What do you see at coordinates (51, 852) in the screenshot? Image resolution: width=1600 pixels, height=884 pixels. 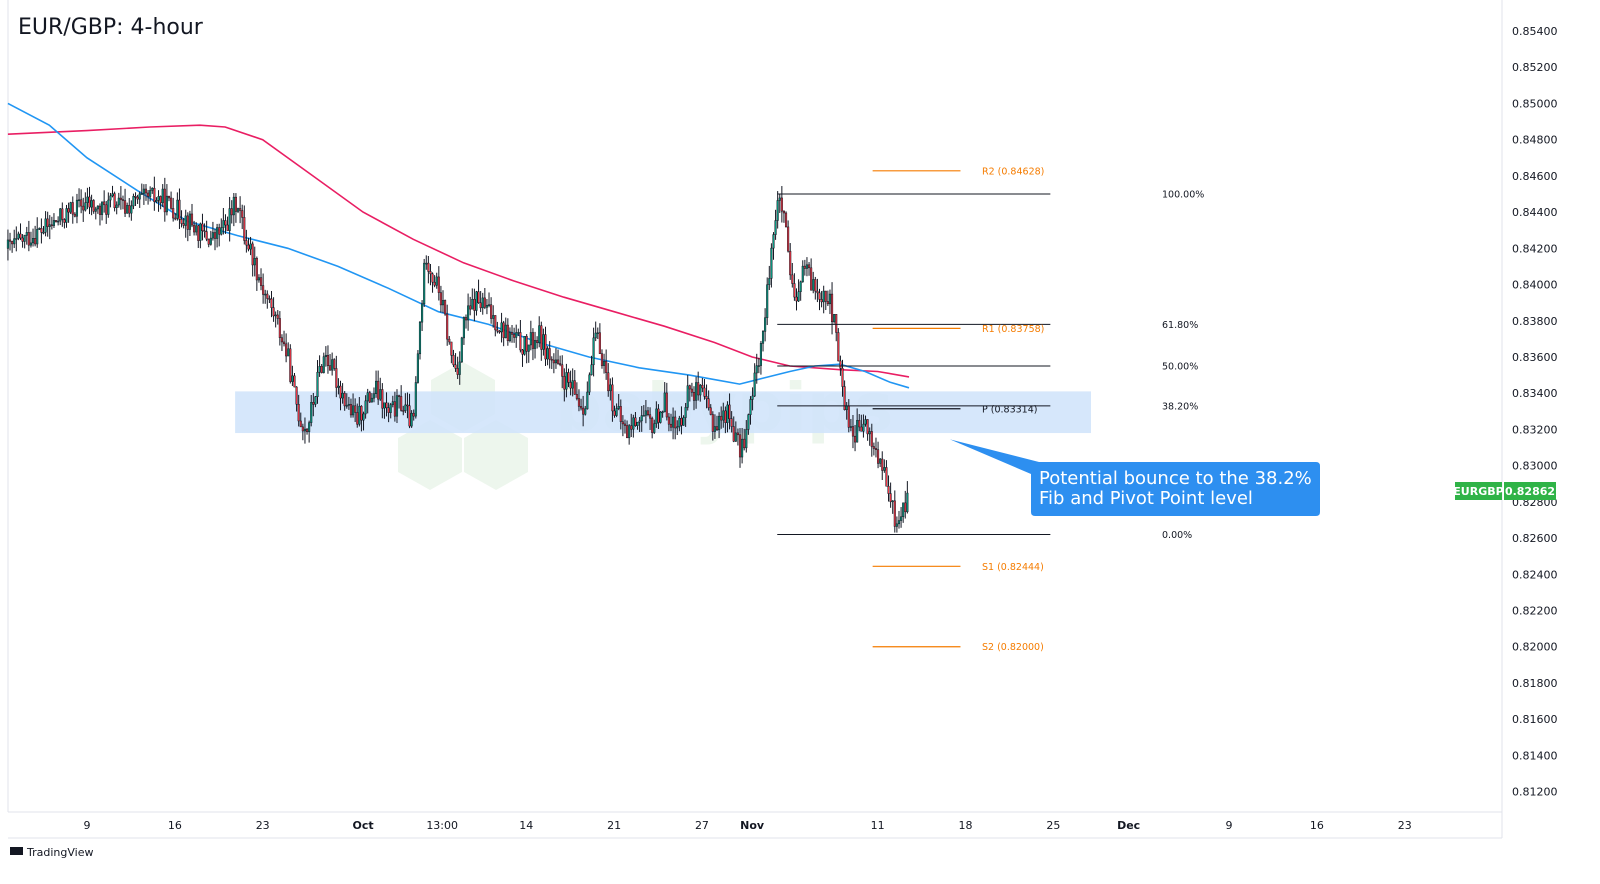 I see `tradingview-logo: TradingView` at bounding box center [51, 852].